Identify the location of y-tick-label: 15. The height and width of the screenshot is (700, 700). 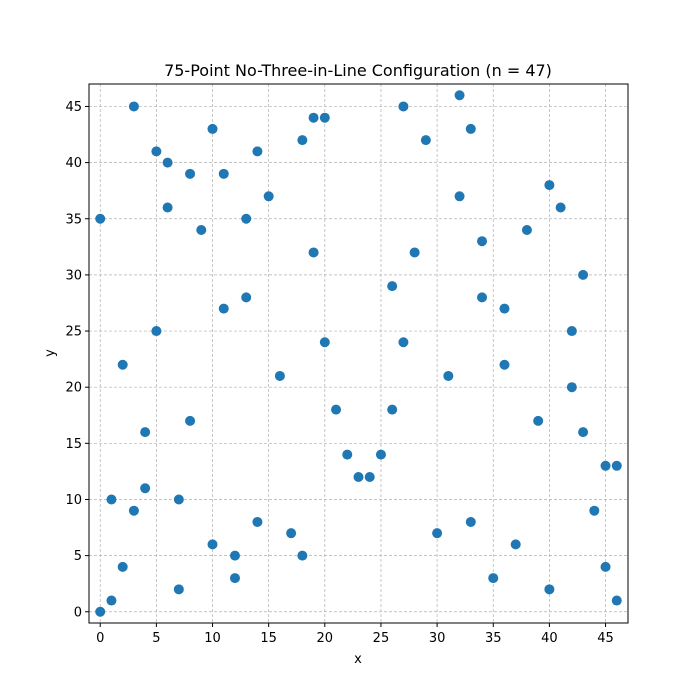
(73, 444).